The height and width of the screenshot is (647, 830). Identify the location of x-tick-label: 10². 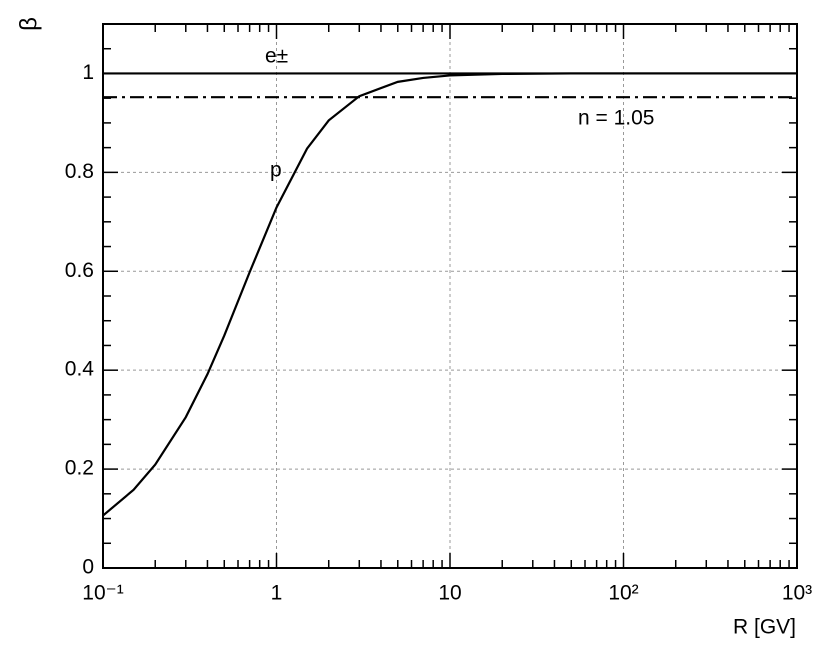
(623, 593).